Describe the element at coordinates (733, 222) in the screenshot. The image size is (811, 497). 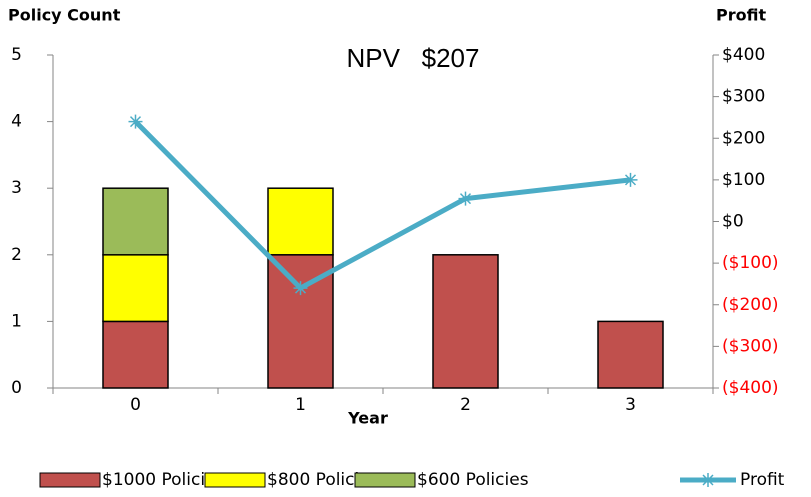
I see `y2-tick-label: $0` at that location.